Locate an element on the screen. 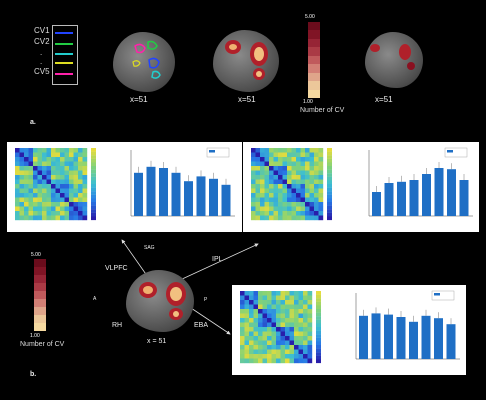 Image resolution: width=486 pixels, height=400 pixels. scale-min-a: 1.00 is located at coordinates (308, 102).